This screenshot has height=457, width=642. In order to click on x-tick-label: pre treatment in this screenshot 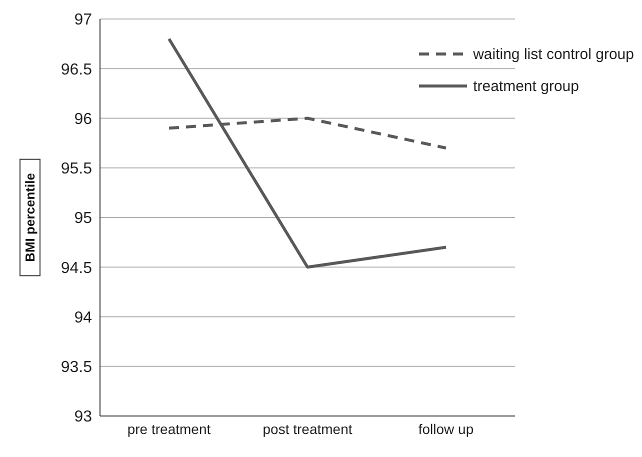, I will do `click(169, 428)`.